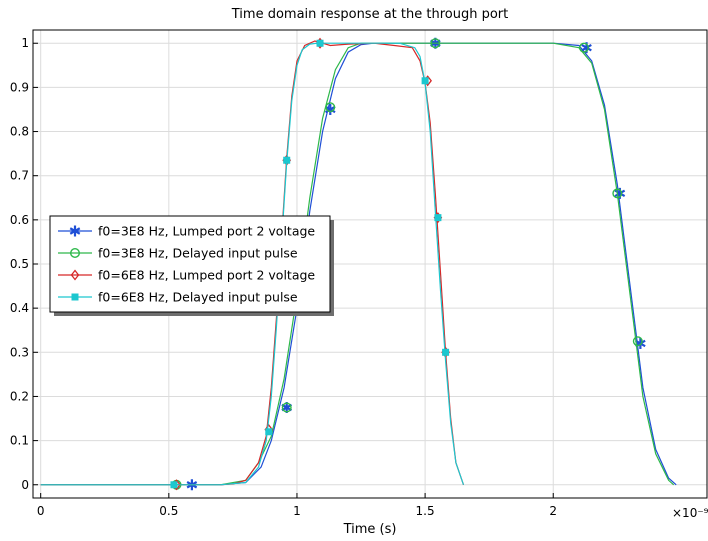  What do you see at coordinates (690, 513) in the screenshot?
I see `x-axis-multiplier: ×10⁻⁹` at bounding box center [690, 513].